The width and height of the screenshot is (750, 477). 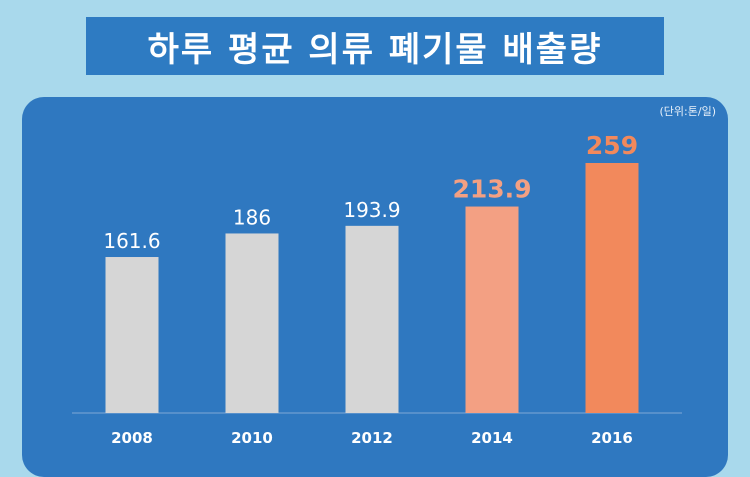 What do you see at coordinates (612, 145) in the screenshot?
I see `value-label-2016: 259` at bounding box center [612, 145].